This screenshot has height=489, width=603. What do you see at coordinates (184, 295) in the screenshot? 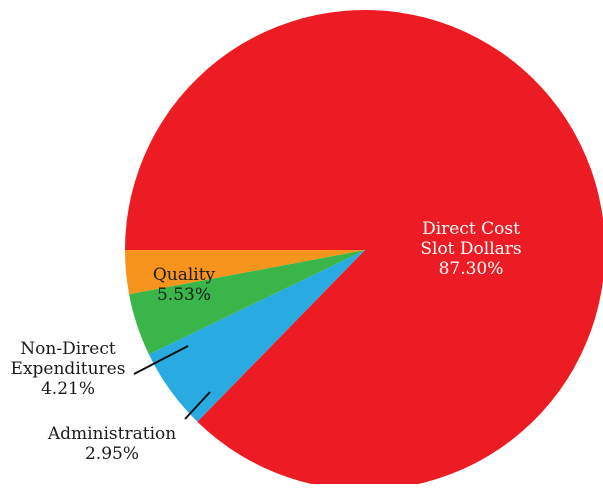
I see `slice-percent-quality: 5.53%` at bounding box center [184, 295].